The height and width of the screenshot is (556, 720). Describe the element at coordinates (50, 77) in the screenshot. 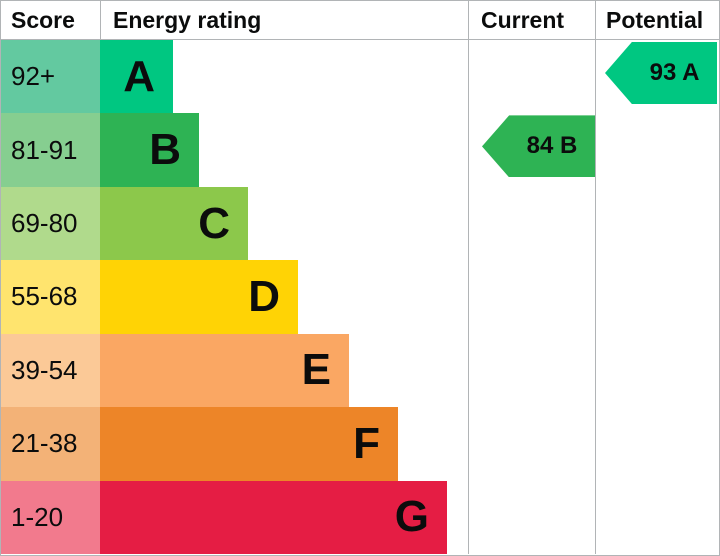

I see `band-score-range: 92+` at that location.